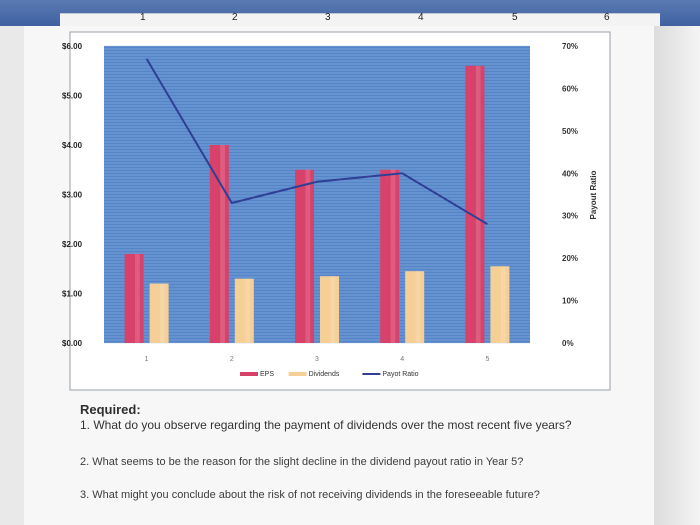  What do you see at coordinates (110, 409) in the screenshot?
I see `required-heading: Required:` at bounding box center [110, 409].